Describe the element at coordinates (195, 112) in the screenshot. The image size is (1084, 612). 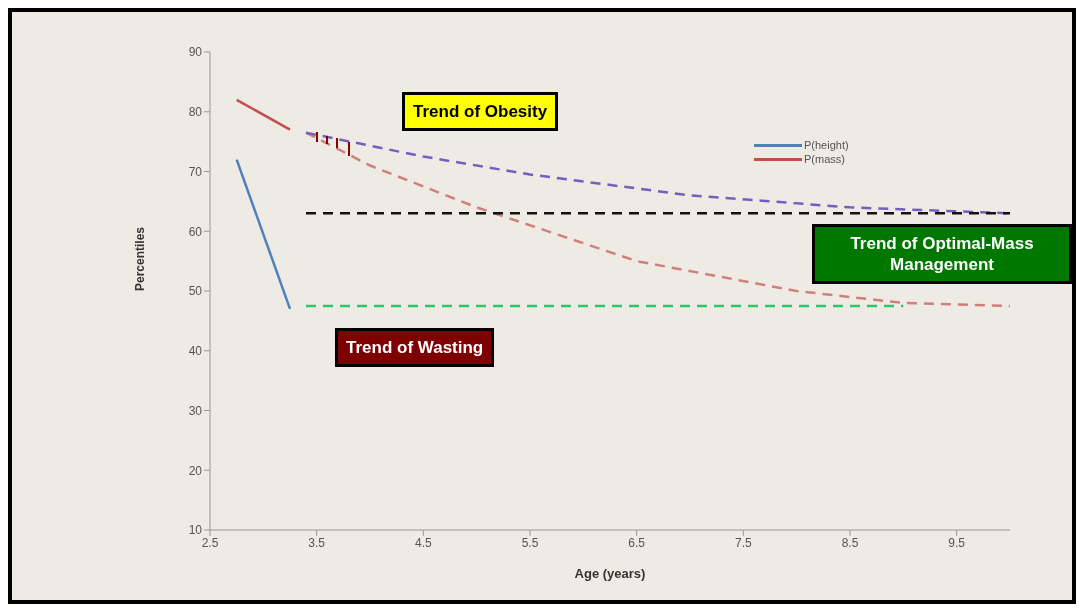
I see `y-tick-label: 80` at that location.